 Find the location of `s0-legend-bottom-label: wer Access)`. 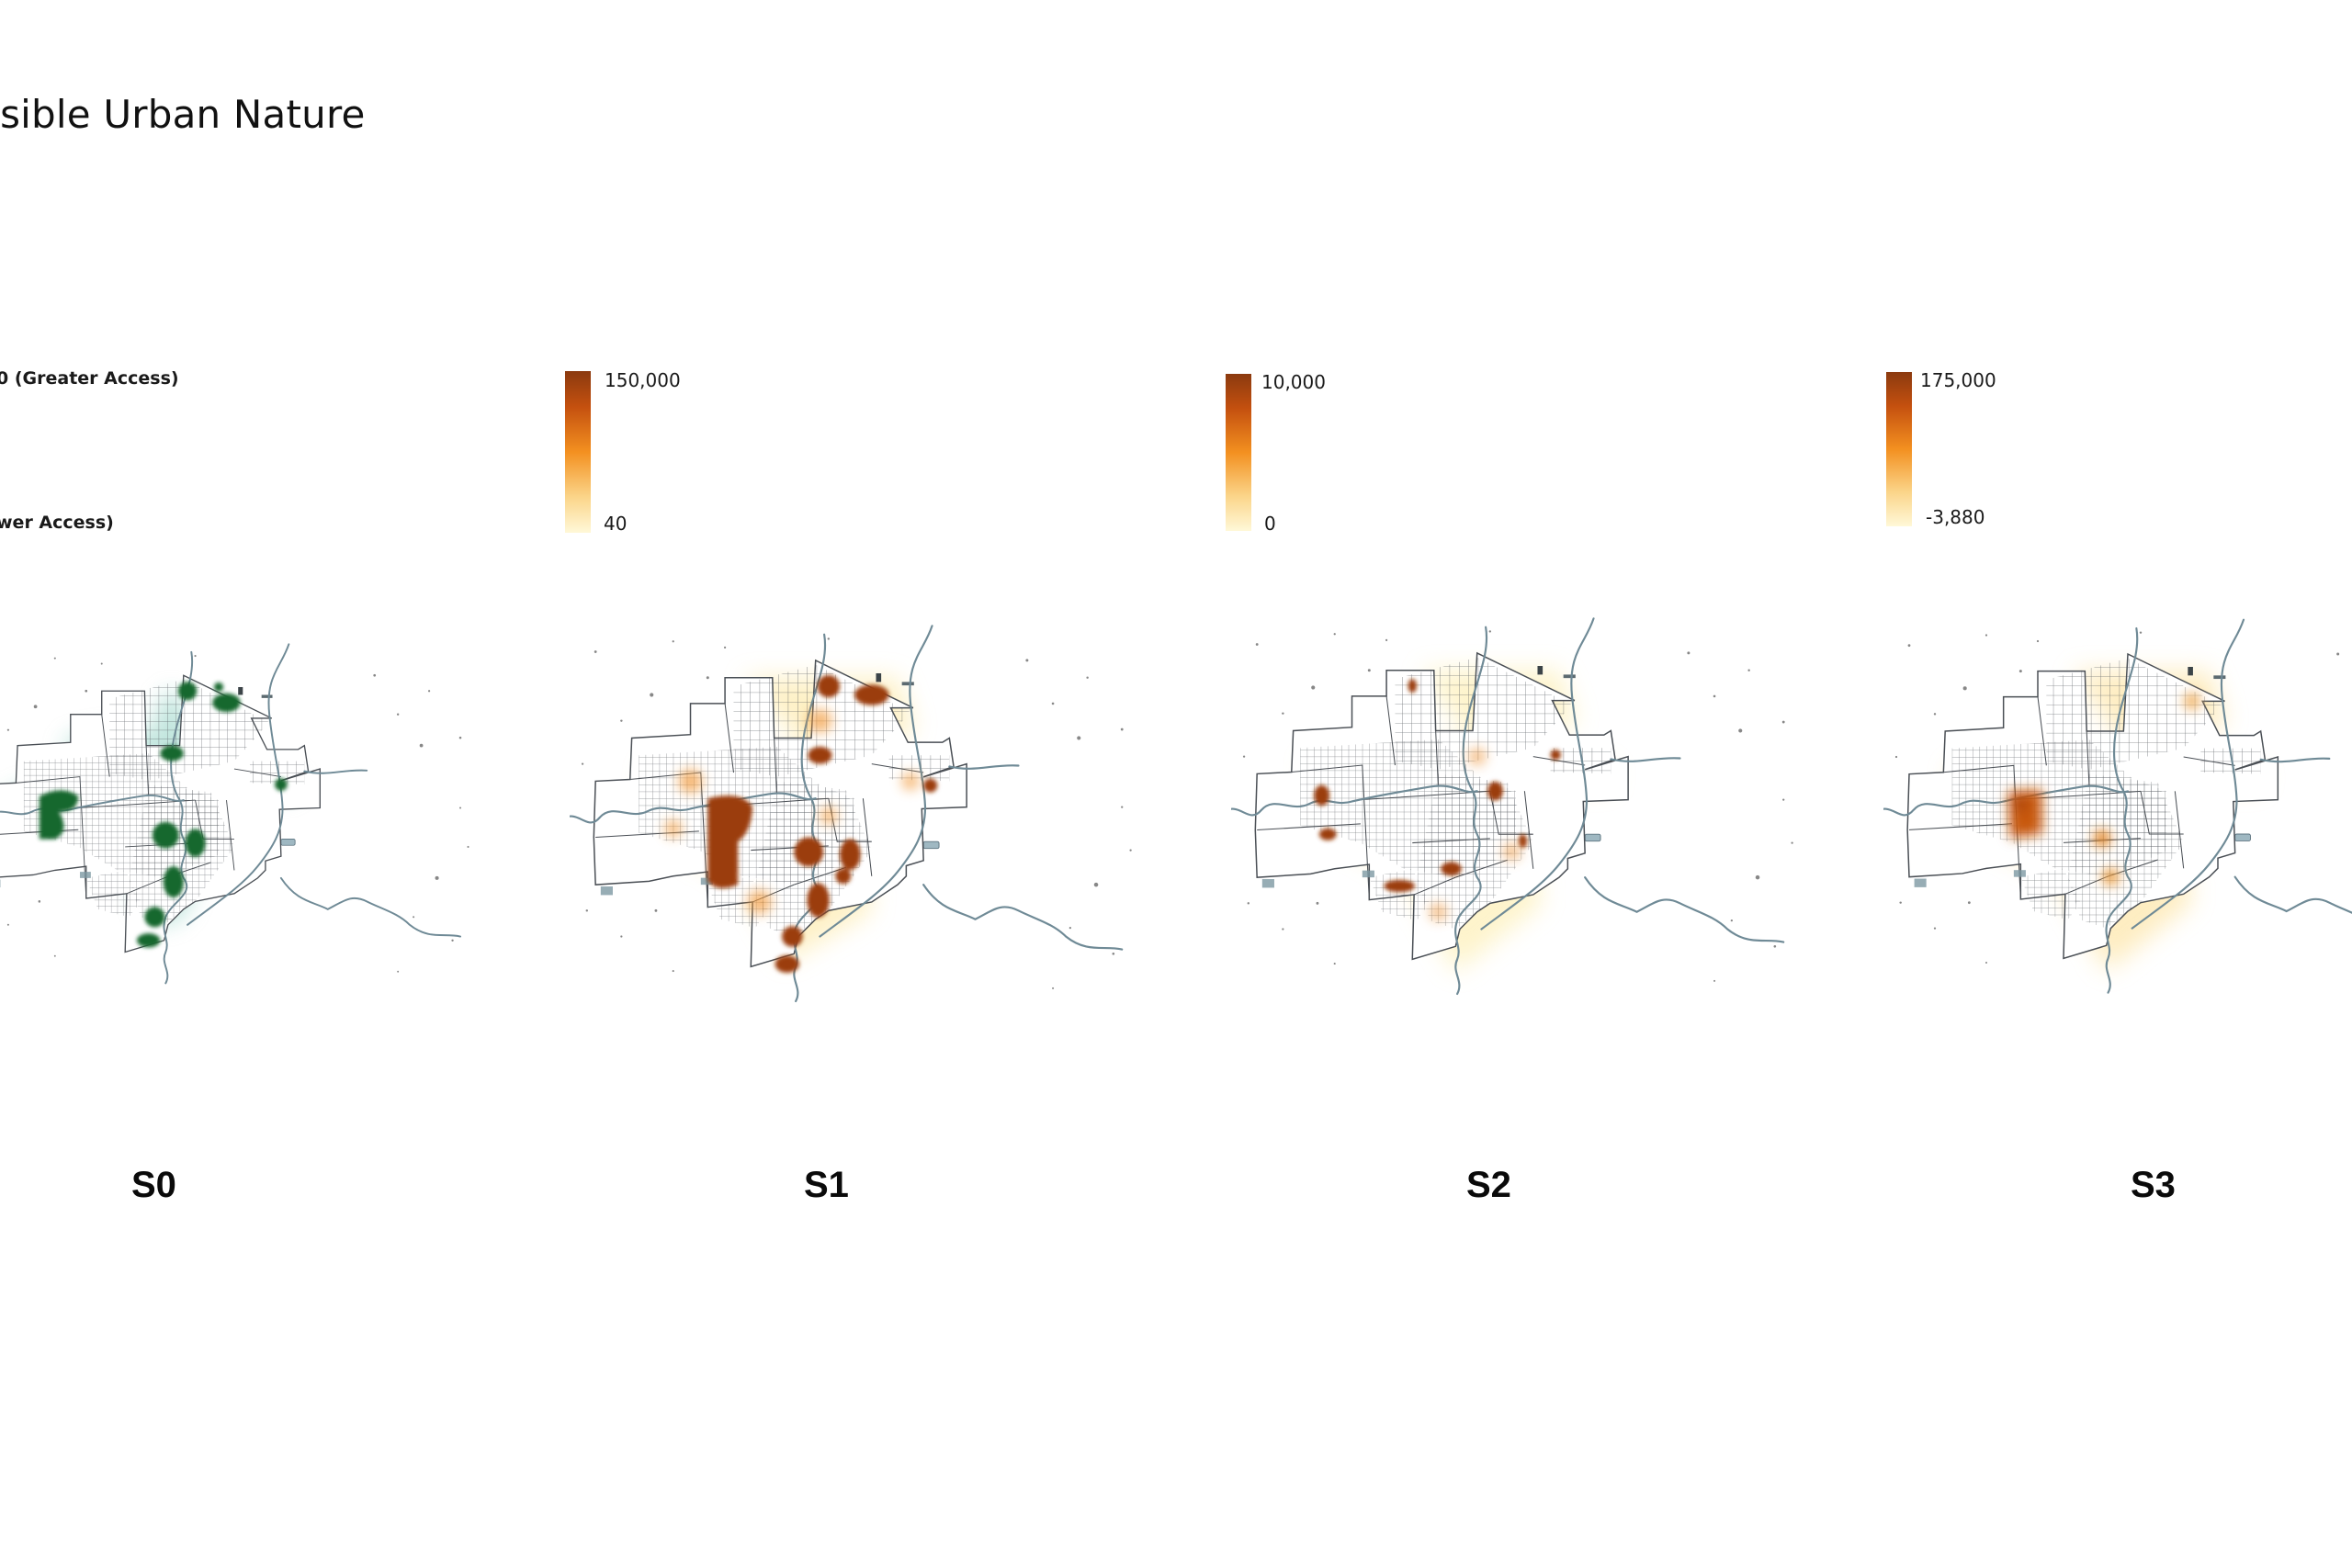

s0-legend-bottom-label: wer Access) is located at coordinates (57, 523).